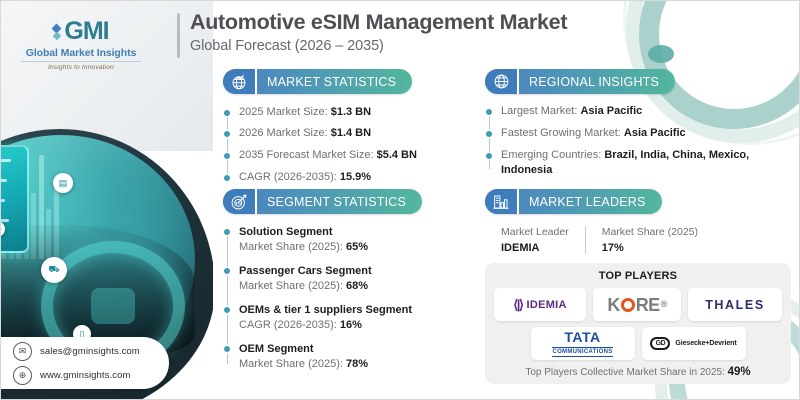 The height and width of the screenshot is (400, 800). What do you see at coordinates (288, 177) in the screenshot?
I see `stat-label: CAGR (2026-2035):` at bounding box center [288, 177].